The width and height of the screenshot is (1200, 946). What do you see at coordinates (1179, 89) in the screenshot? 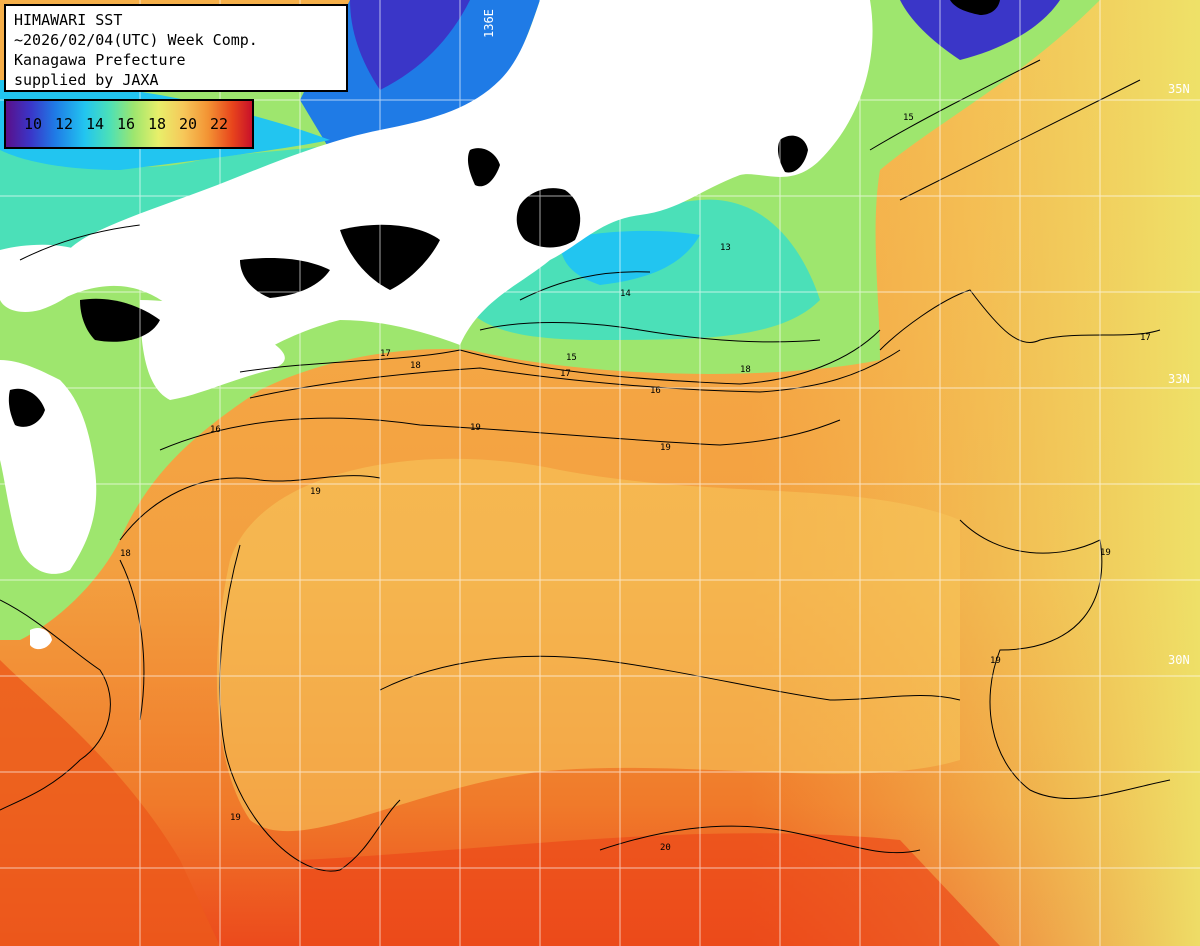
I see `lat-label-35n: 35N` at bounding box center [1179, 89].